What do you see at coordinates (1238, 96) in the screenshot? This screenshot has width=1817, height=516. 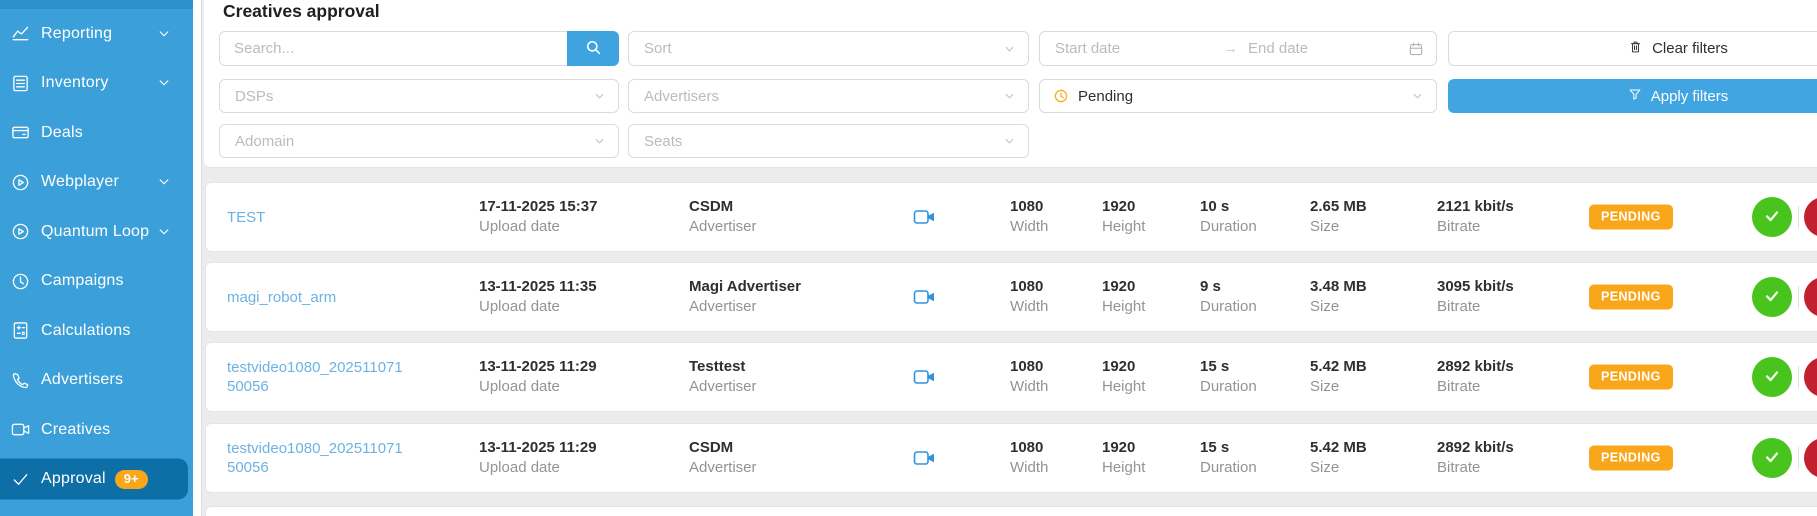 I see `status-select: Pending` at bounding box center [1238, 96].